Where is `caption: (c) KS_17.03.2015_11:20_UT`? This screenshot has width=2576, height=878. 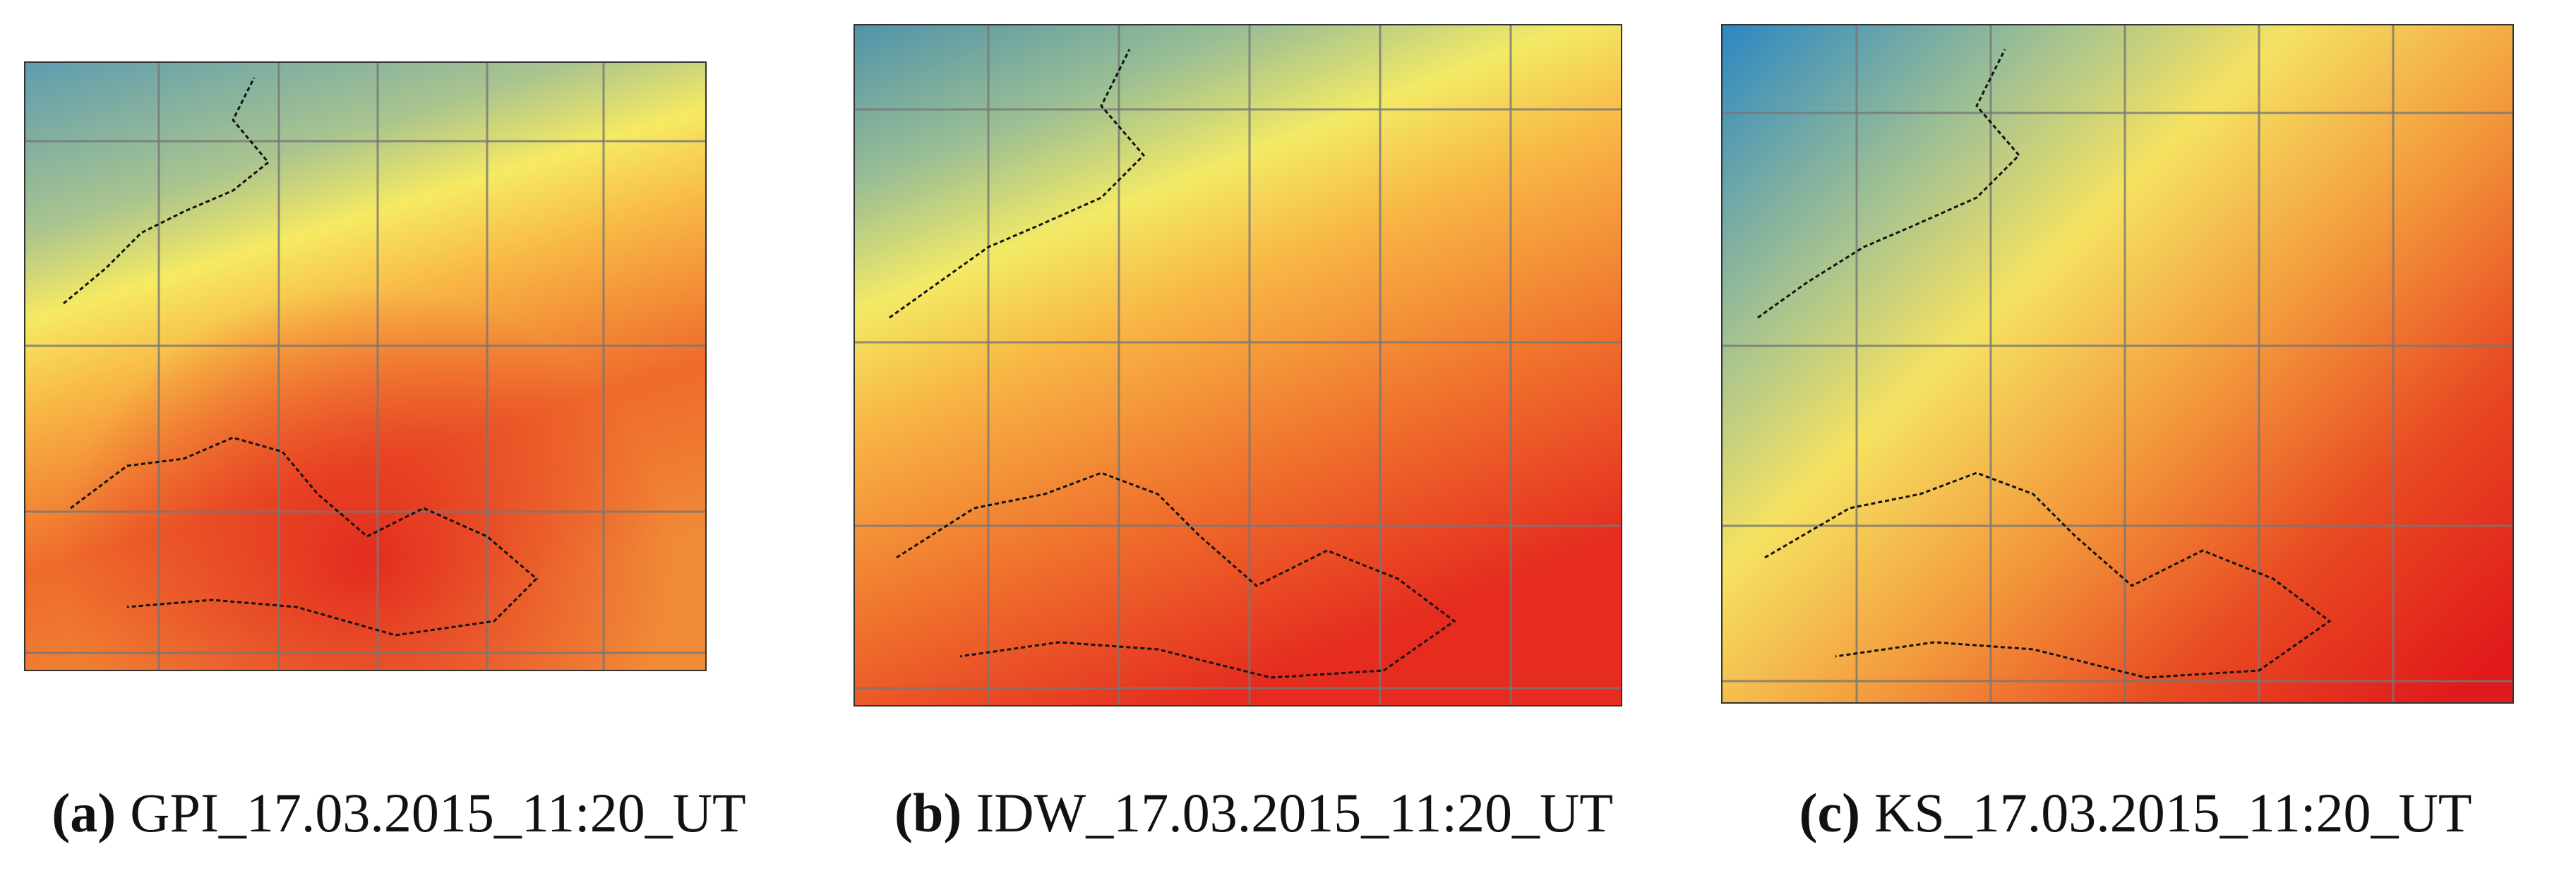 caption: (c) KS_17.03.2015_11:20_UT is located at coordinates (2135, 812).